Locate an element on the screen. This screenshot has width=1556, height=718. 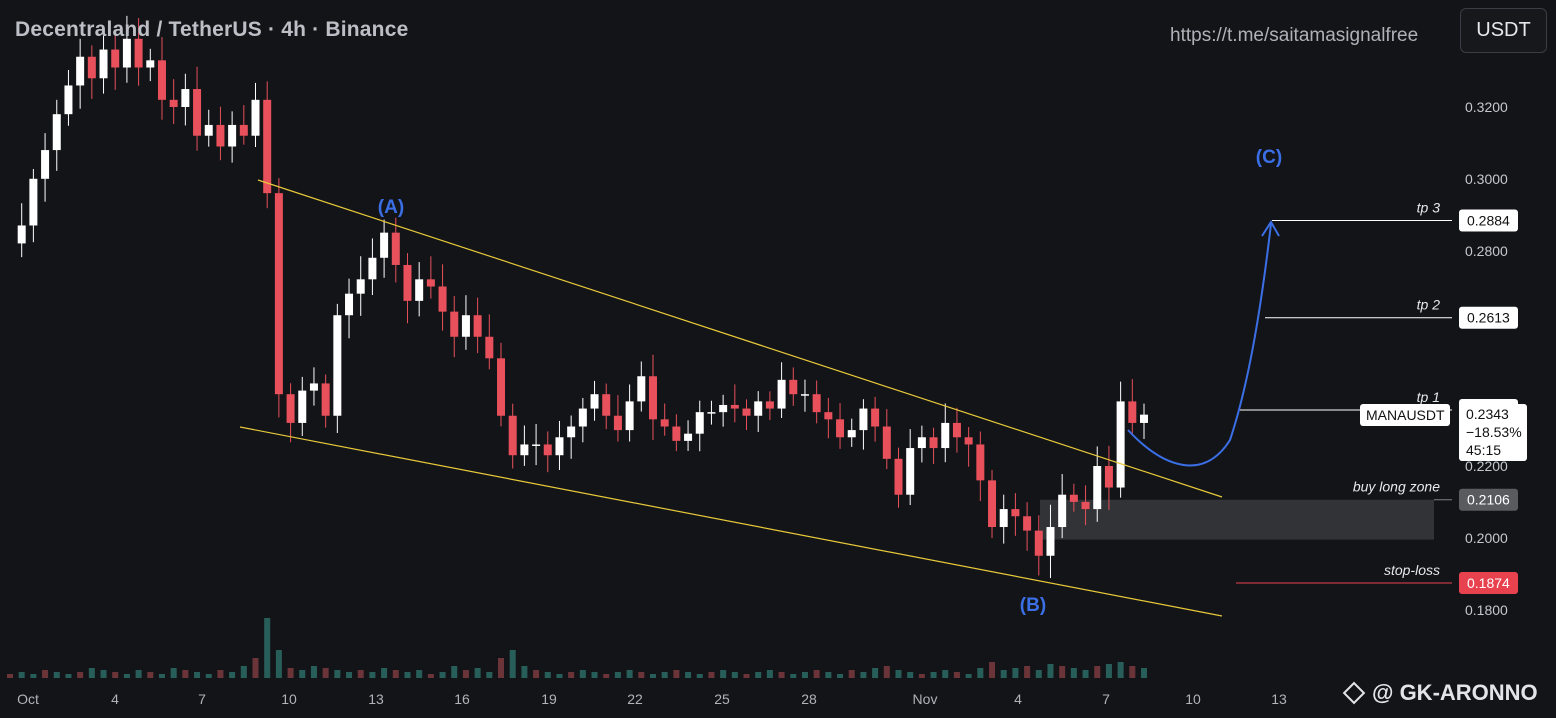
level-name: tp 2 is located at coordinates (1429, 305).